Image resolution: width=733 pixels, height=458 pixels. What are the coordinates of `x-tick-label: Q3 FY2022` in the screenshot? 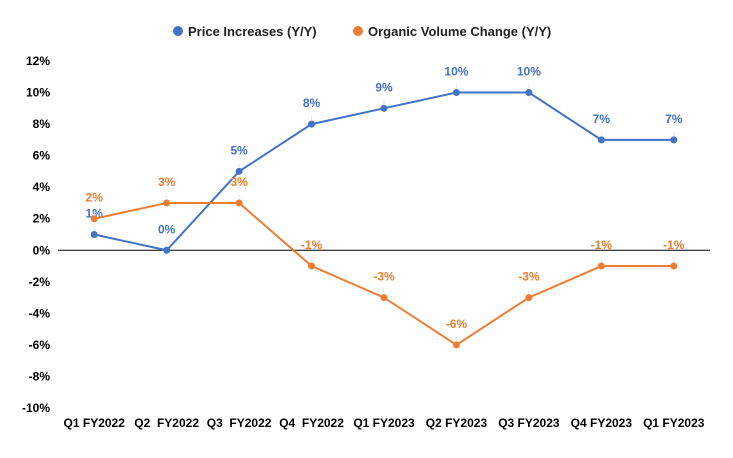 It's located at (239, 423).